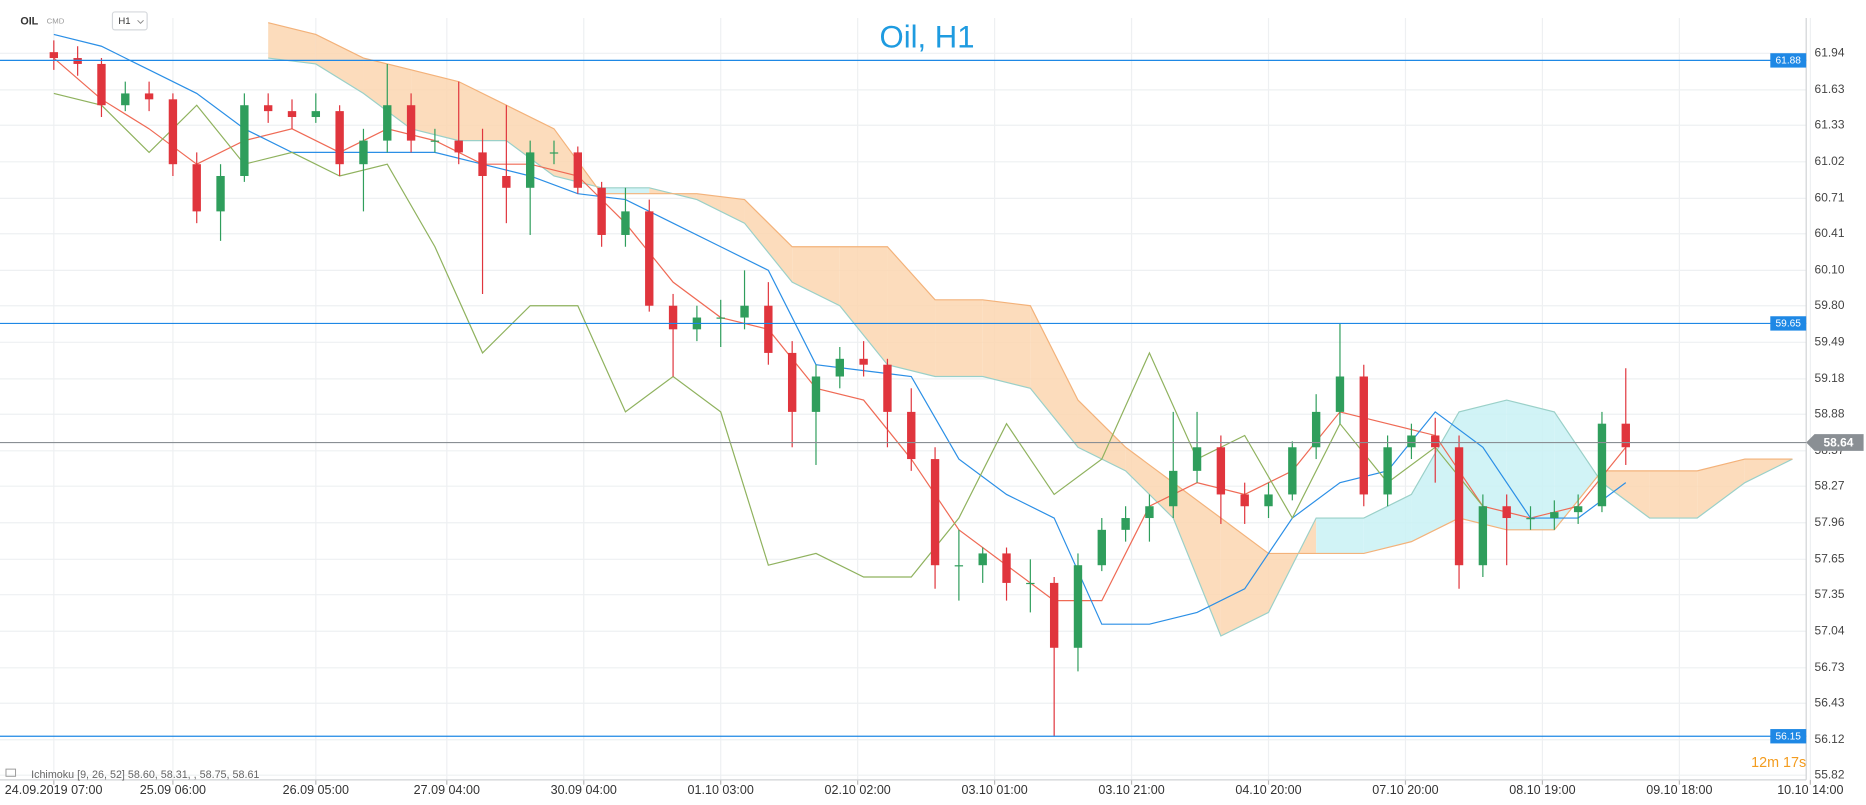 The image size is (1866, 805). What do you see at coordinates (11, 772) in the screenshot?
I see `indicator-icon` at bounding box center [11, 772].